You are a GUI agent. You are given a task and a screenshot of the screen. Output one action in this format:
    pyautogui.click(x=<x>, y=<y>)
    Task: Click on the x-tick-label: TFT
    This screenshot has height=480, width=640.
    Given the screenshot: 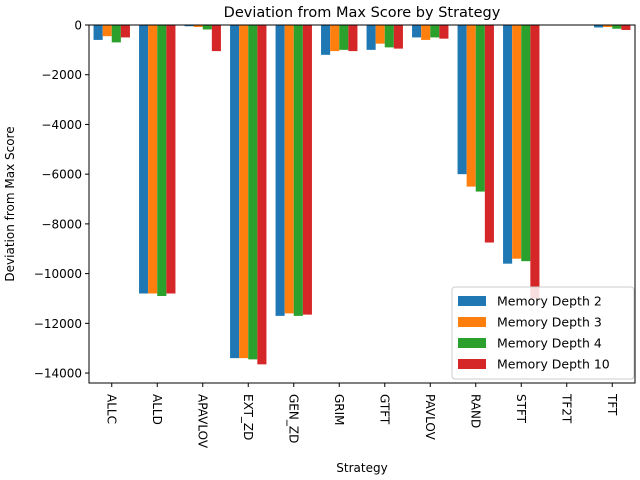 What is the action you would take?
    pyautogui.click(x=612, y=404)
    